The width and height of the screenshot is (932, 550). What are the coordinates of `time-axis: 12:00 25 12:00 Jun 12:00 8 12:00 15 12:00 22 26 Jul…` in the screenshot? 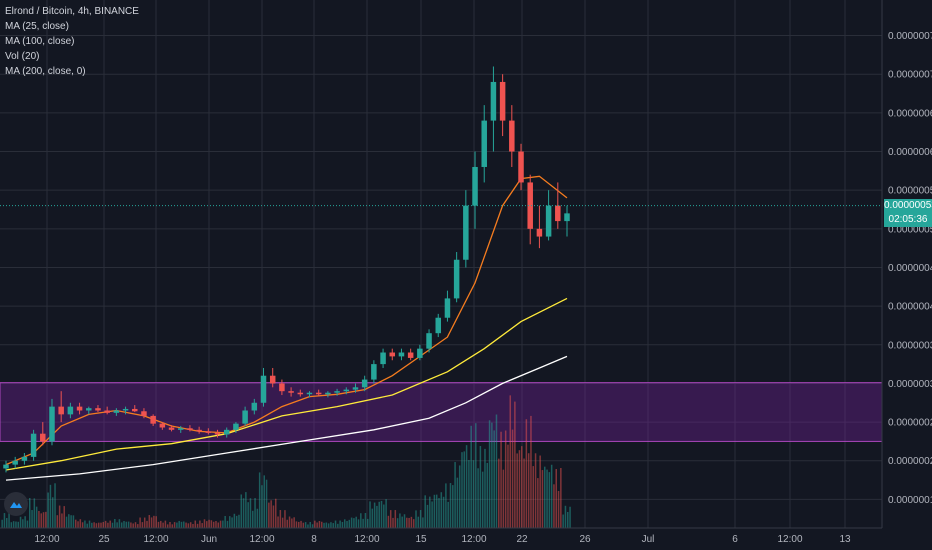 It's located at (441, 536).